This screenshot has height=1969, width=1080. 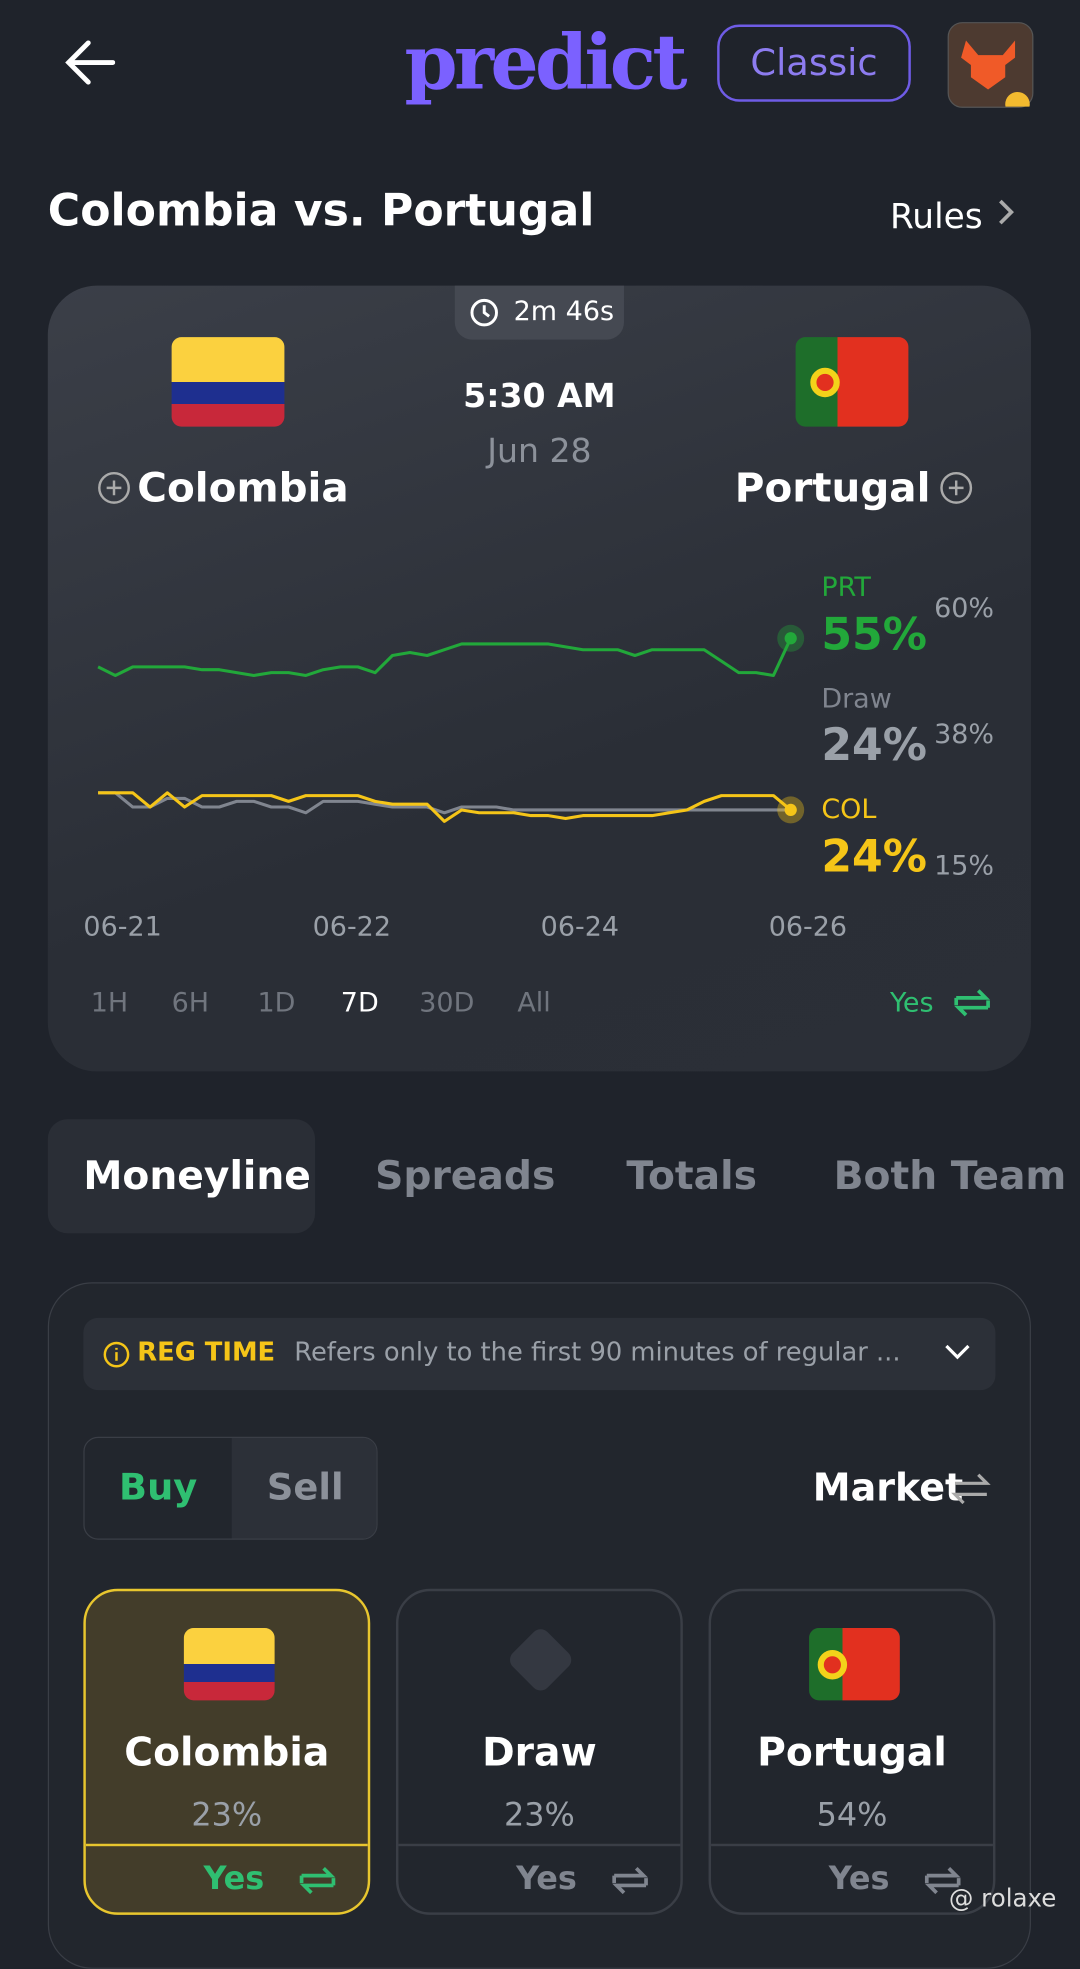 What do you see at coordinates (580, 927) in the screenshot?
I see `x-tick-label: 06-24` at bounding box center [580, 927].